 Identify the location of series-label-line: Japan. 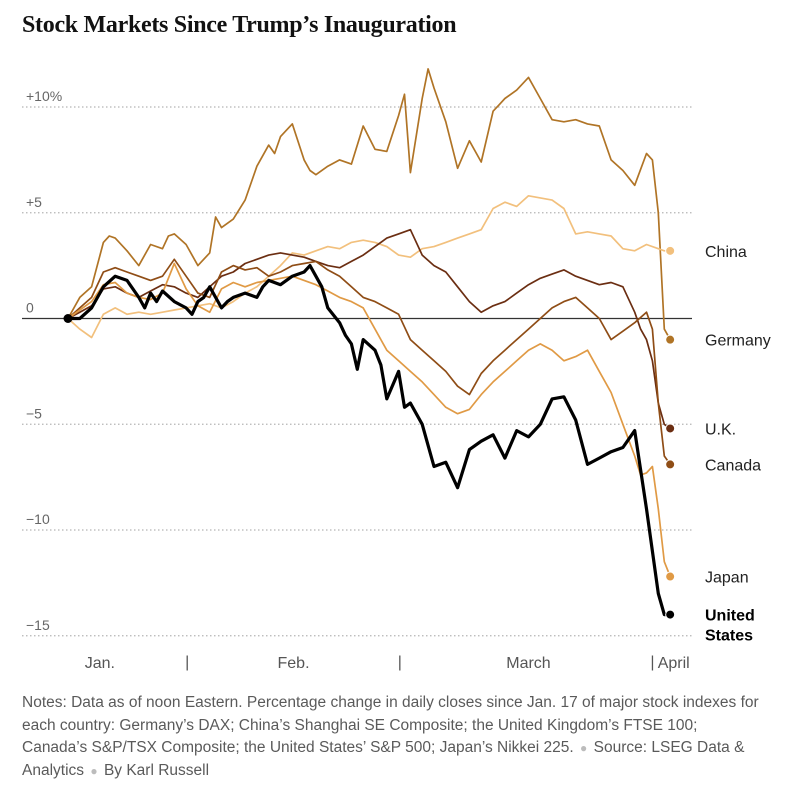
(727, 578).